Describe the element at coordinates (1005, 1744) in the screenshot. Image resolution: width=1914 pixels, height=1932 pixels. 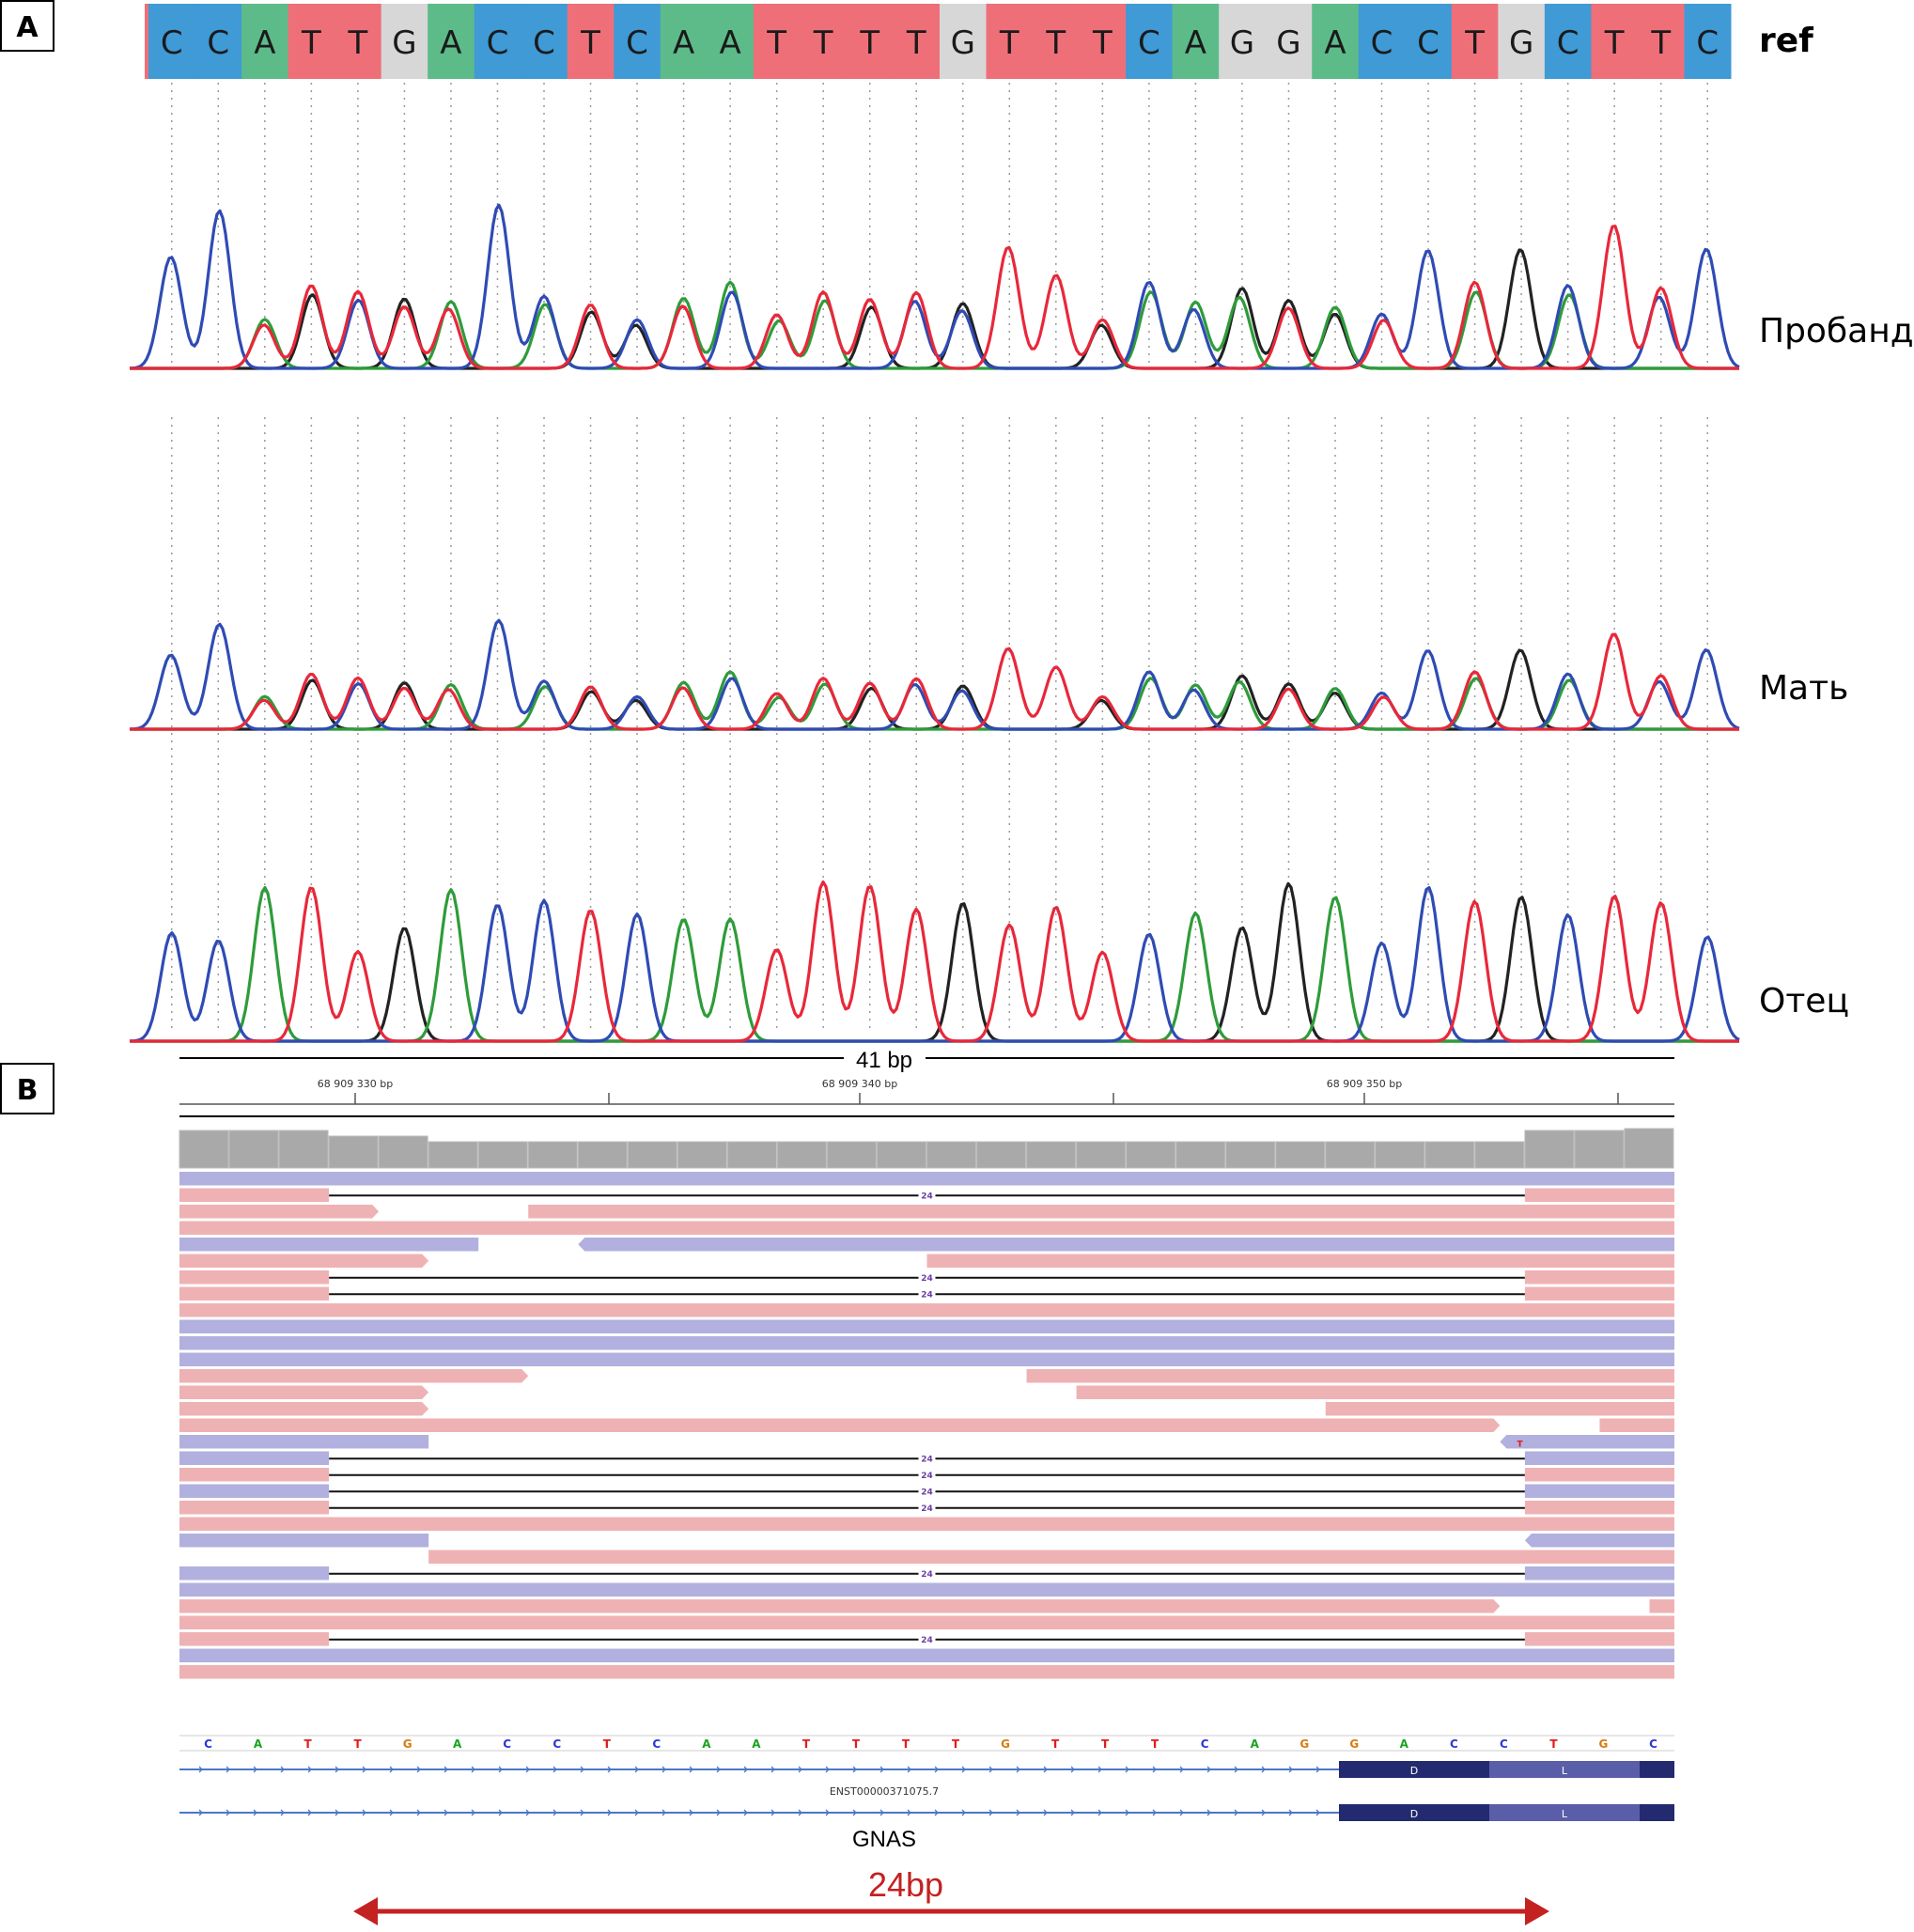
I see `seq-base-G: G` at that location.